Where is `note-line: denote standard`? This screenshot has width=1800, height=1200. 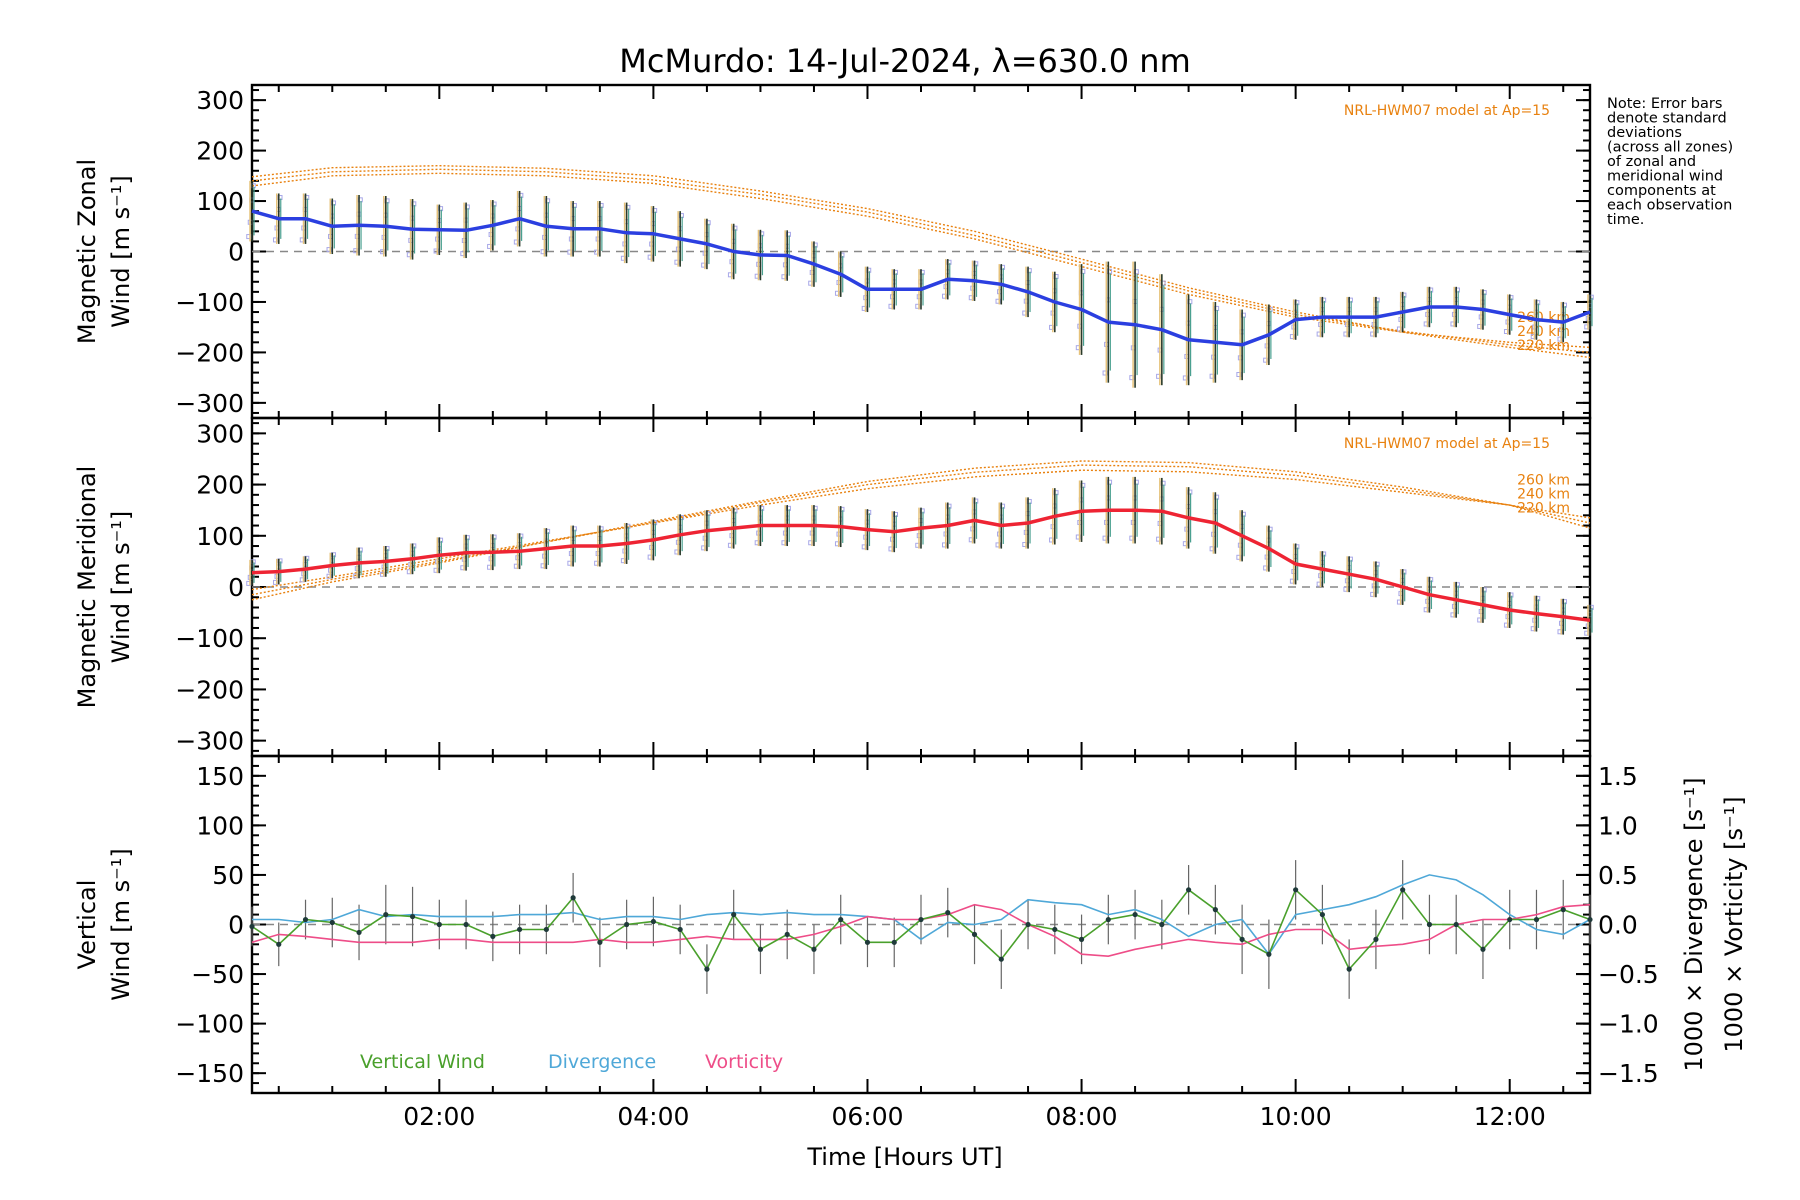
note-line: denote standard is located at coordinates (1667, 119).